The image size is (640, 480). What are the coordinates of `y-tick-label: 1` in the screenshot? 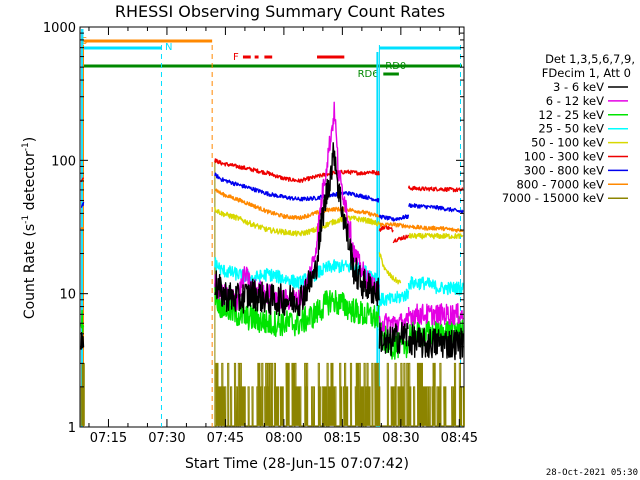 It's located at (72, 428).